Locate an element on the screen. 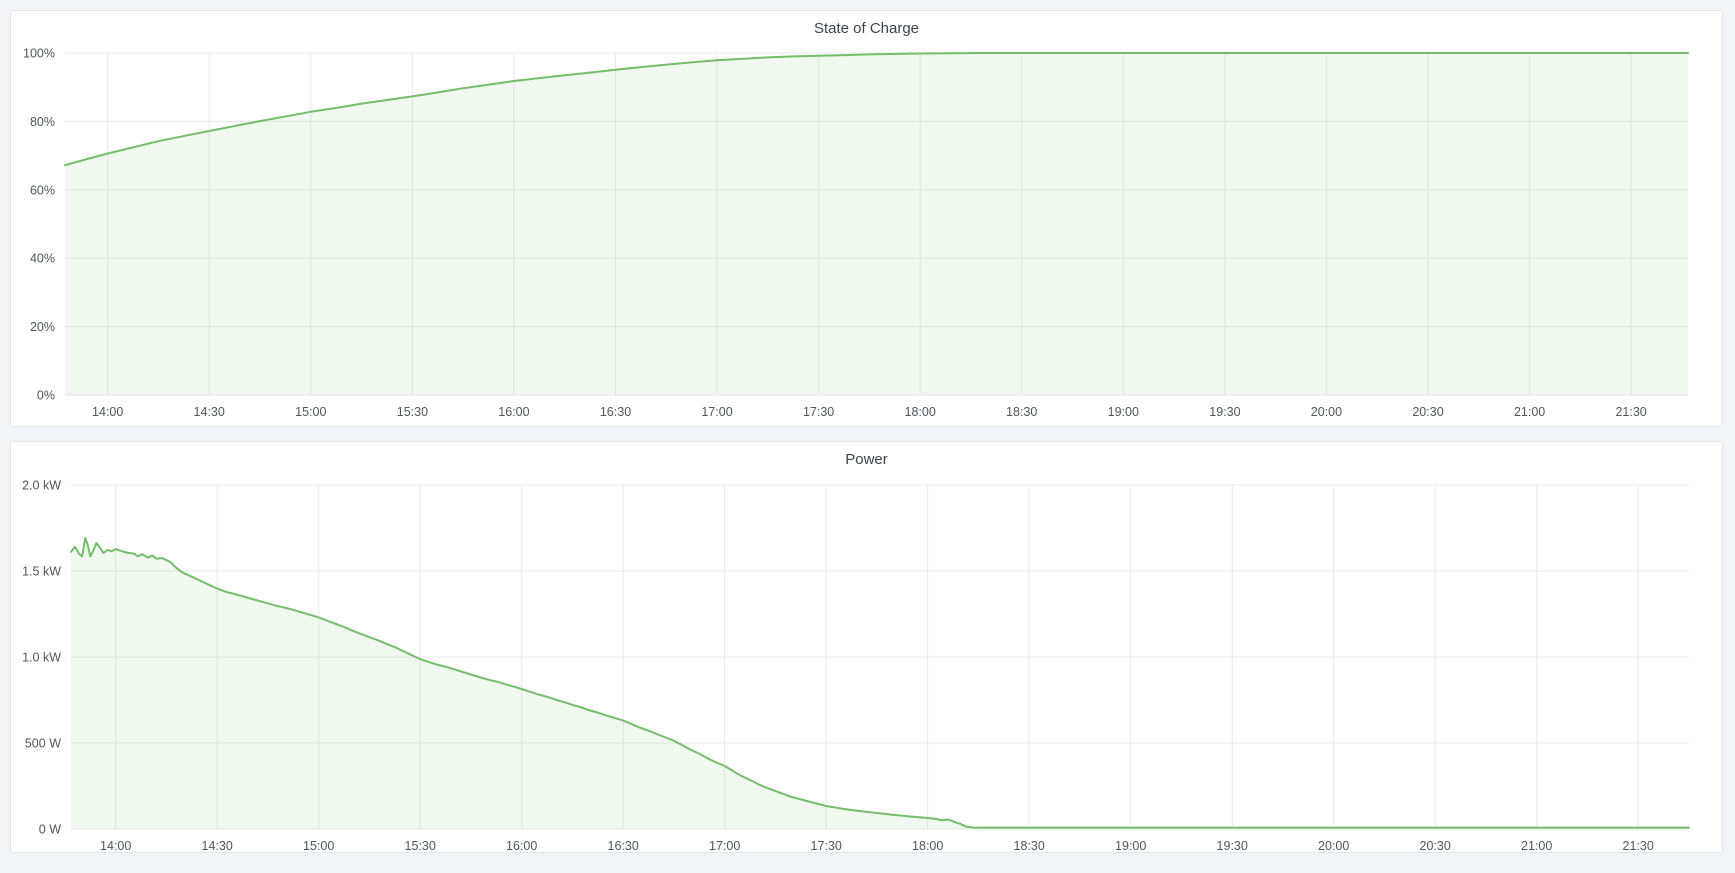  panel-title-state-of-charge: State of Charge is located at coordinates (866, 28).